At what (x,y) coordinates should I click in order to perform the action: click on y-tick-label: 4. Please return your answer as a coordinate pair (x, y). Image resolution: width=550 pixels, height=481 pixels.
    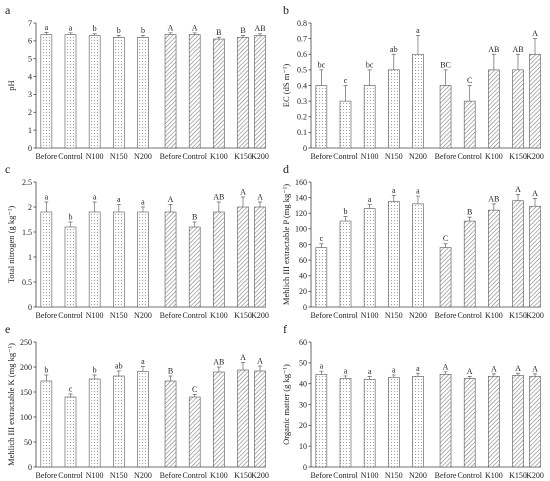
    Looking at the image, I should click on (30, 76).